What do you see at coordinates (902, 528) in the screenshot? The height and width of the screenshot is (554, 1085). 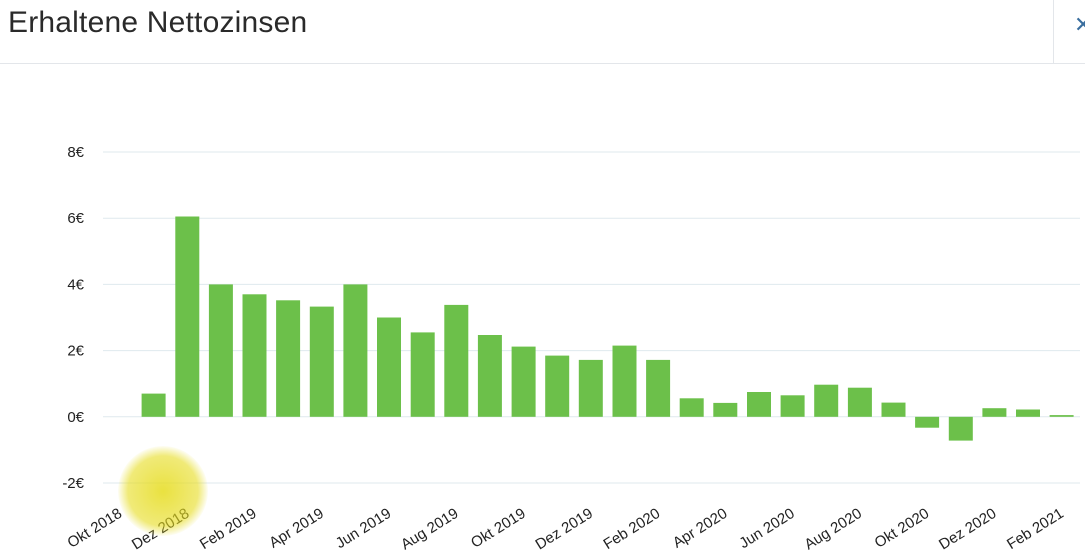 I see `x-tick-label: Okt 2020` at bounding box center [902, 528].